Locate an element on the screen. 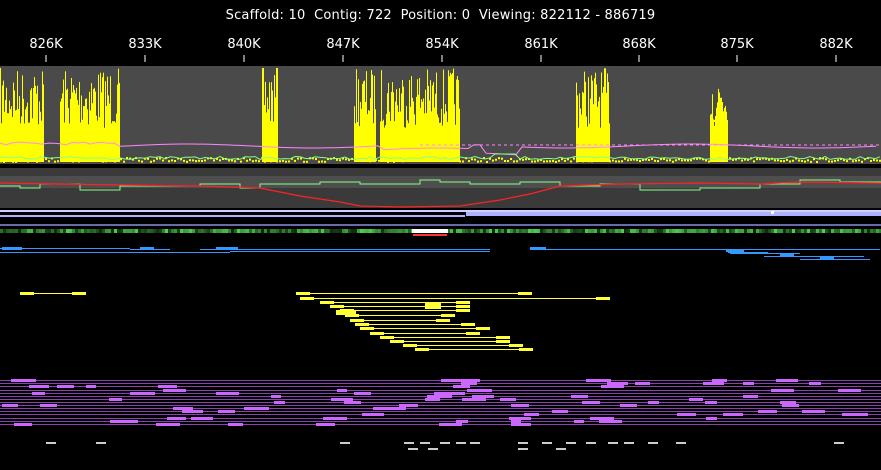  gray-marker-track is located at coordinates (445, 446).